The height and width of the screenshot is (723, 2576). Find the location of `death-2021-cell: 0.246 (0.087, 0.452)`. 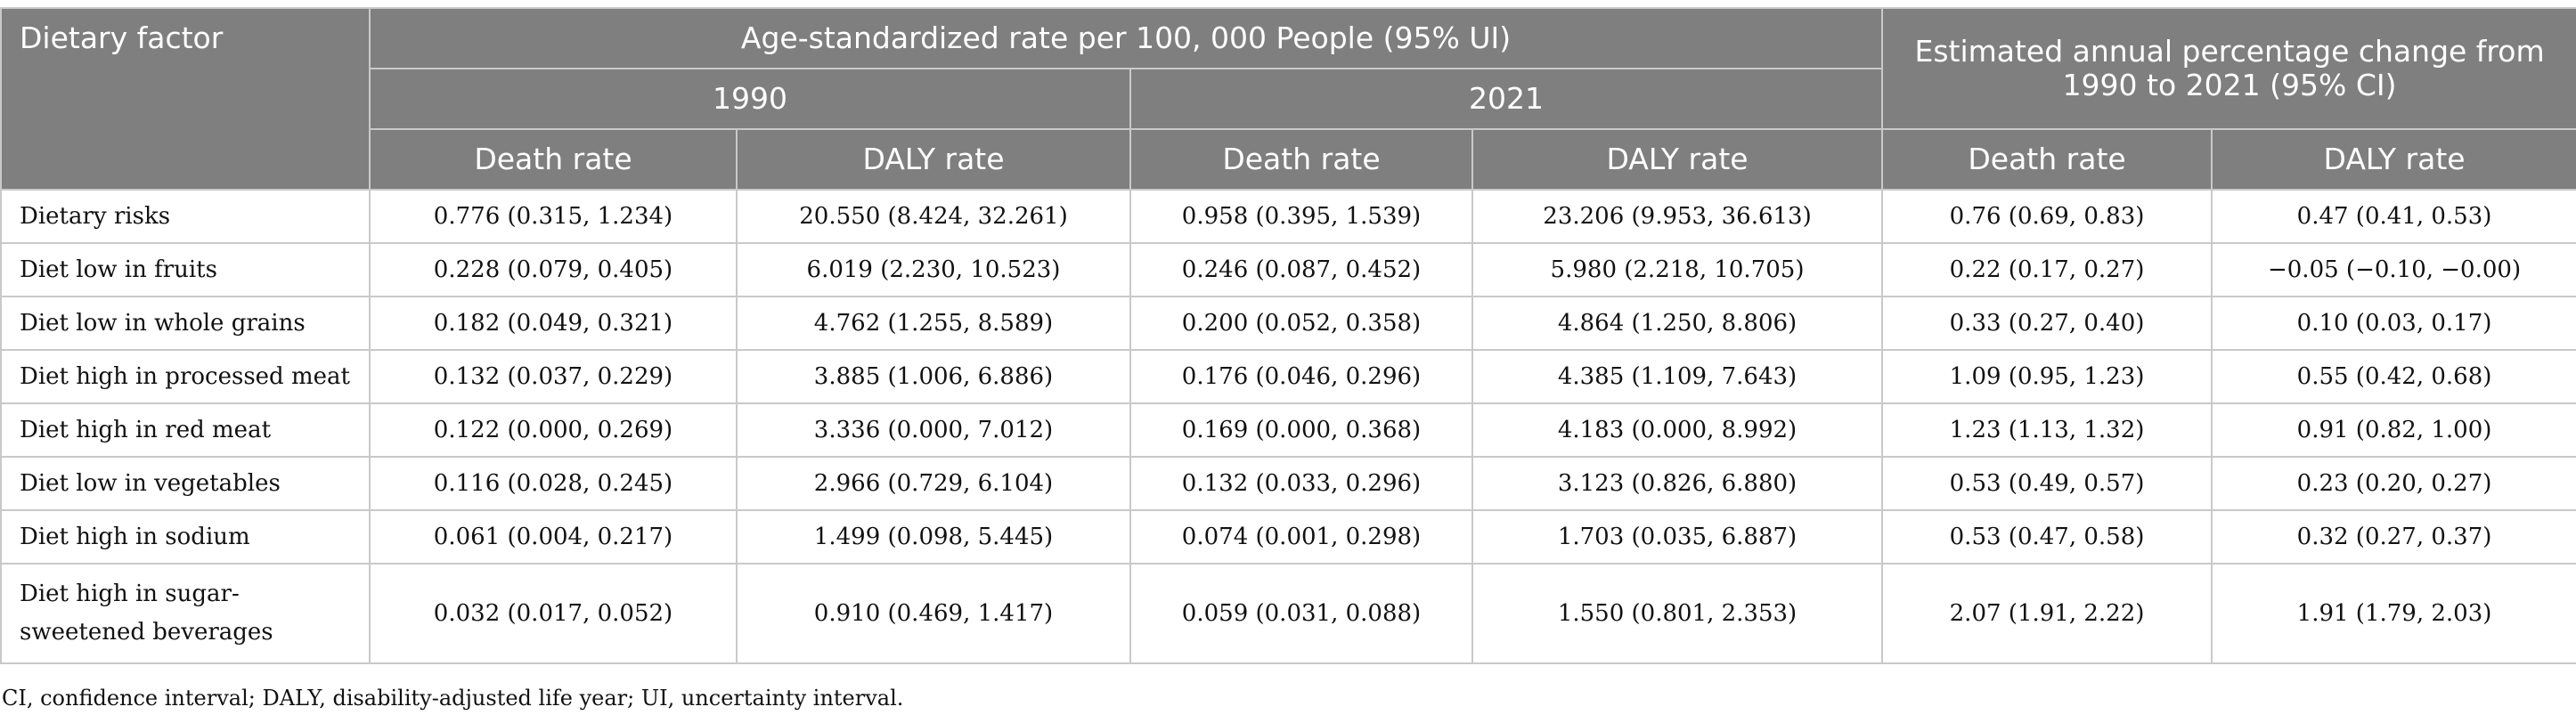

death-2021-cell: 0.246 (0.087, 0.452) is located at coordinates (1301, 269).